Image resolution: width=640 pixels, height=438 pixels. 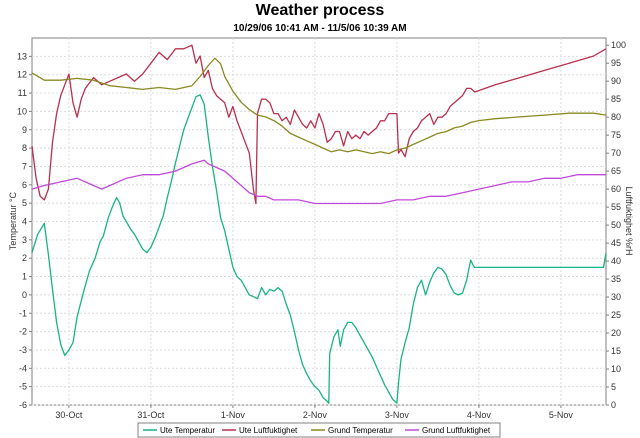 I want to click on y-right-tick-label: 70, so click(x=616, y=153).